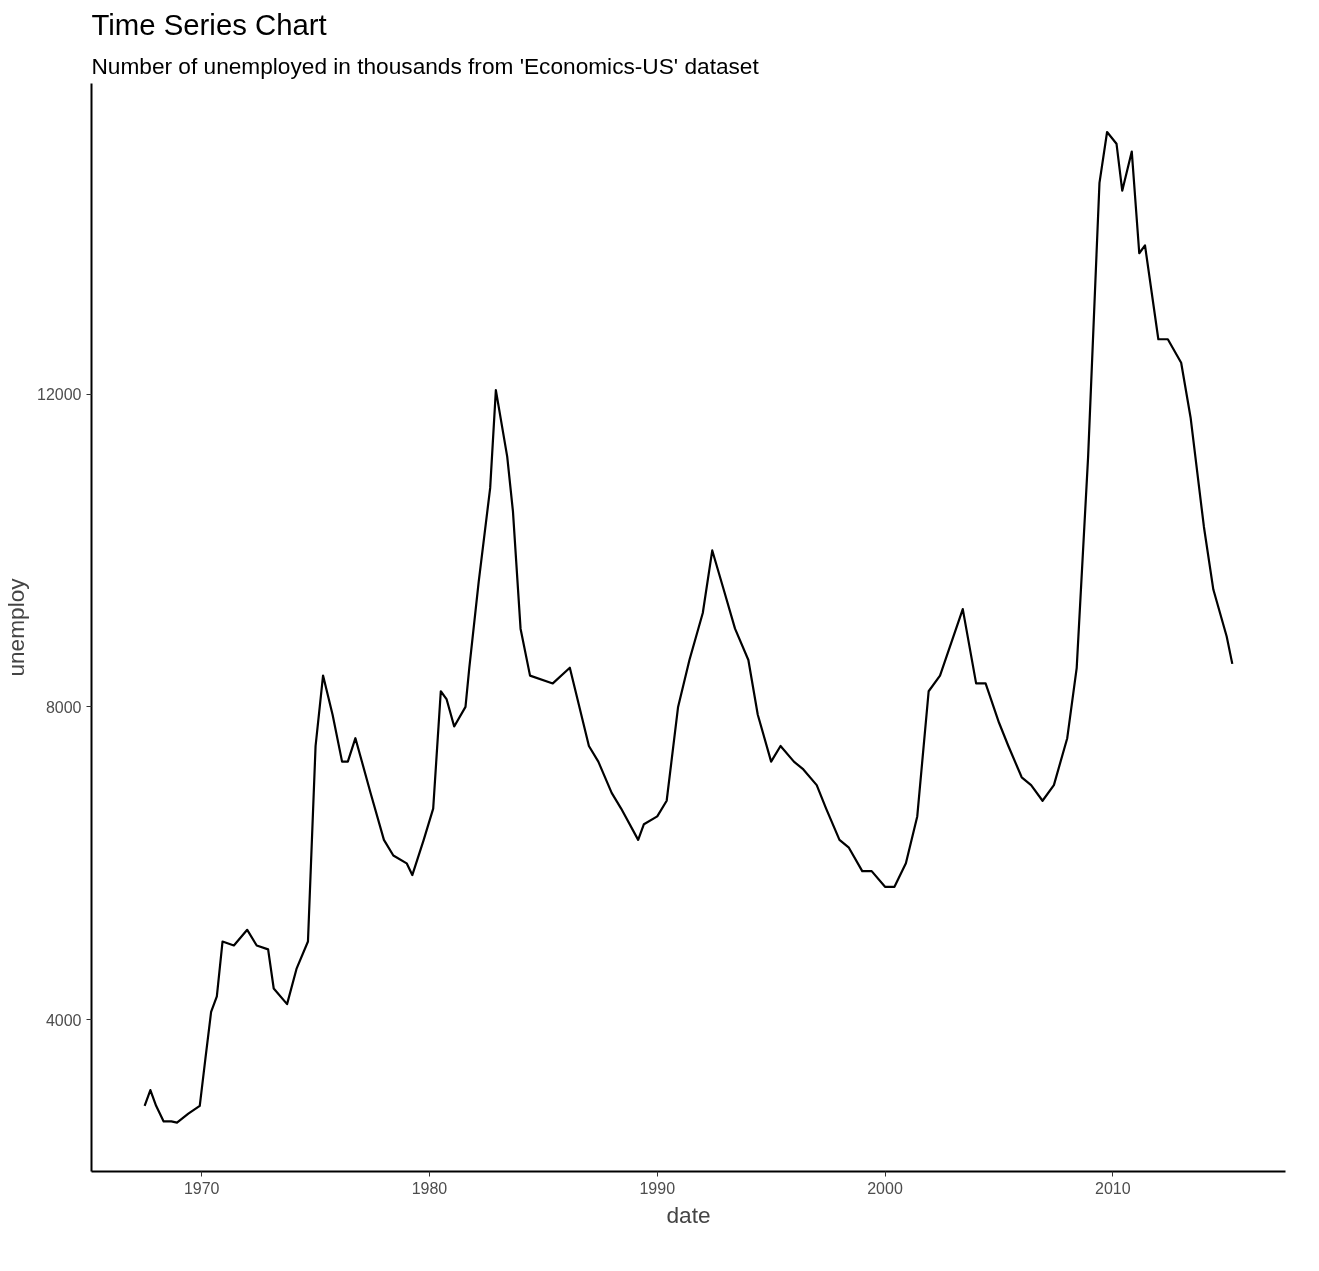  Describe the element at coordinates (429, 1188) in the screenshot. I see `x-tick-label: 1980` at that location.